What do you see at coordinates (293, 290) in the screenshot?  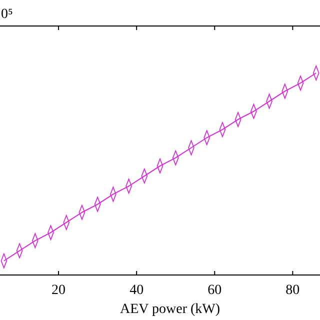 I see `x-tick-label: 80` at bounding box center [293, 290].